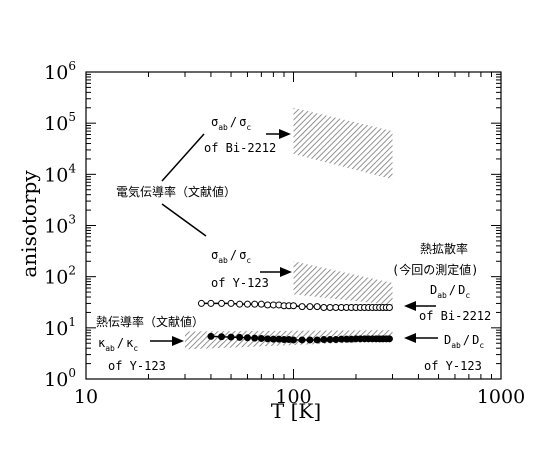  I want to click on x-axis-title: T [K], so click(296, 411).